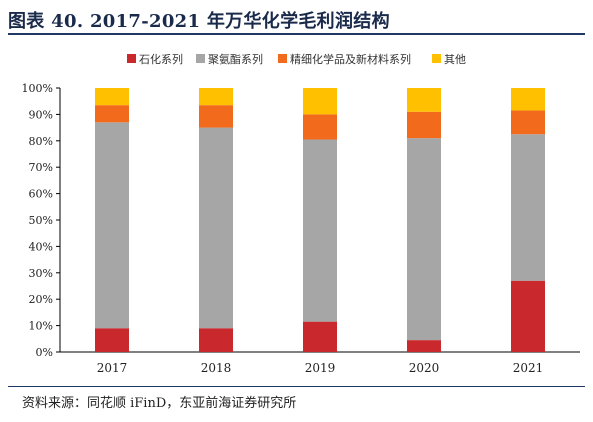  Describe the element at coordinates (41, 141) in the screenshot. I see `y-tick-label: 80%` at that location.